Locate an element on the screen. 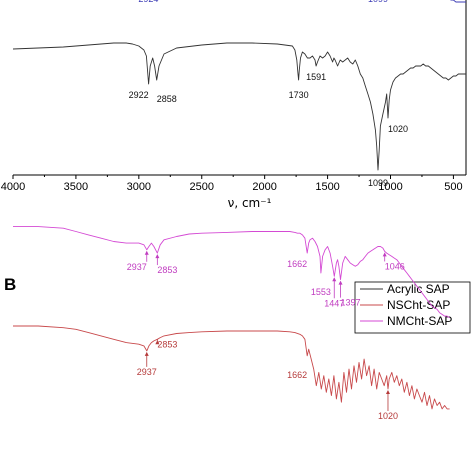 The image size is (474, 474). x-tick-label: 3000 is located at coordinates (139, 187).